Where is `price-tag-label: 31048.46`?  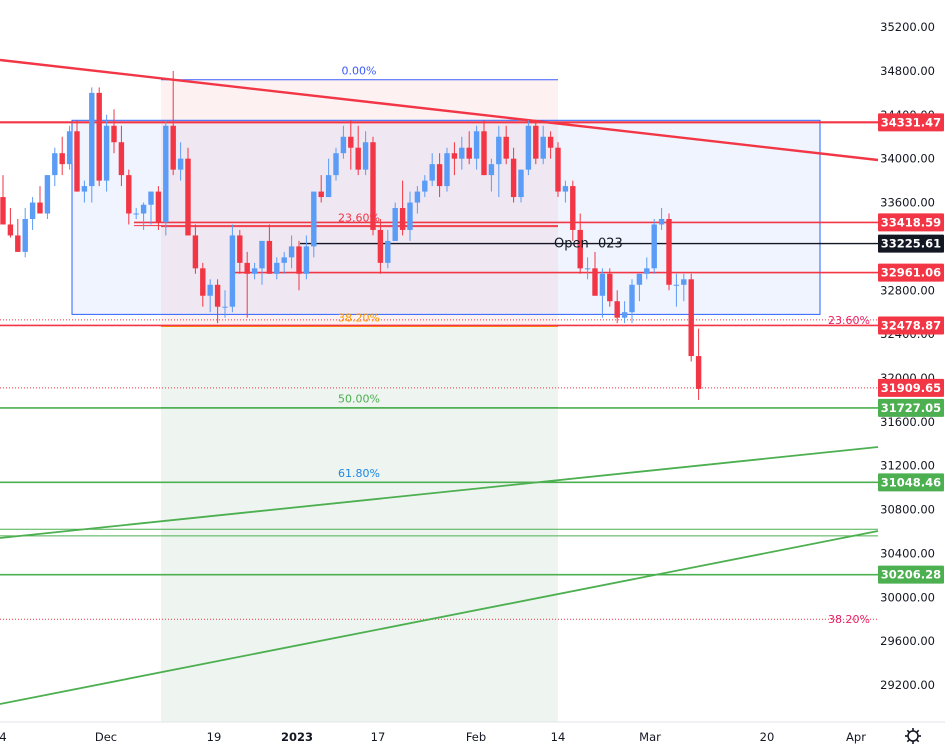
price-tag-label: 31048.46 is located at coordinates (911, 482).